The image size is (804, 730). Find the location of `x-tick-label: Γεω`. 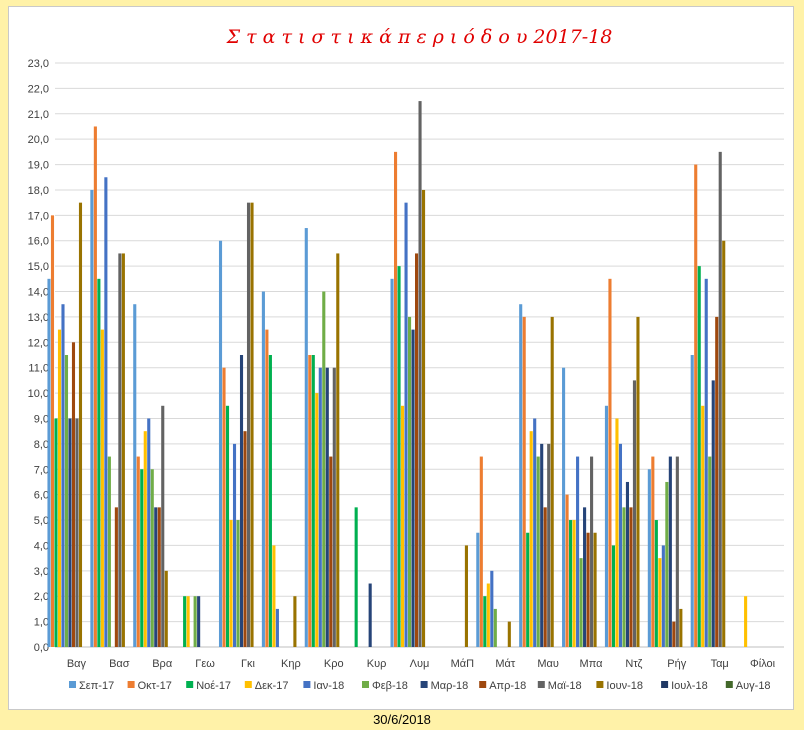

x-tick-label: Γεω is located at coordinates (205, 664).